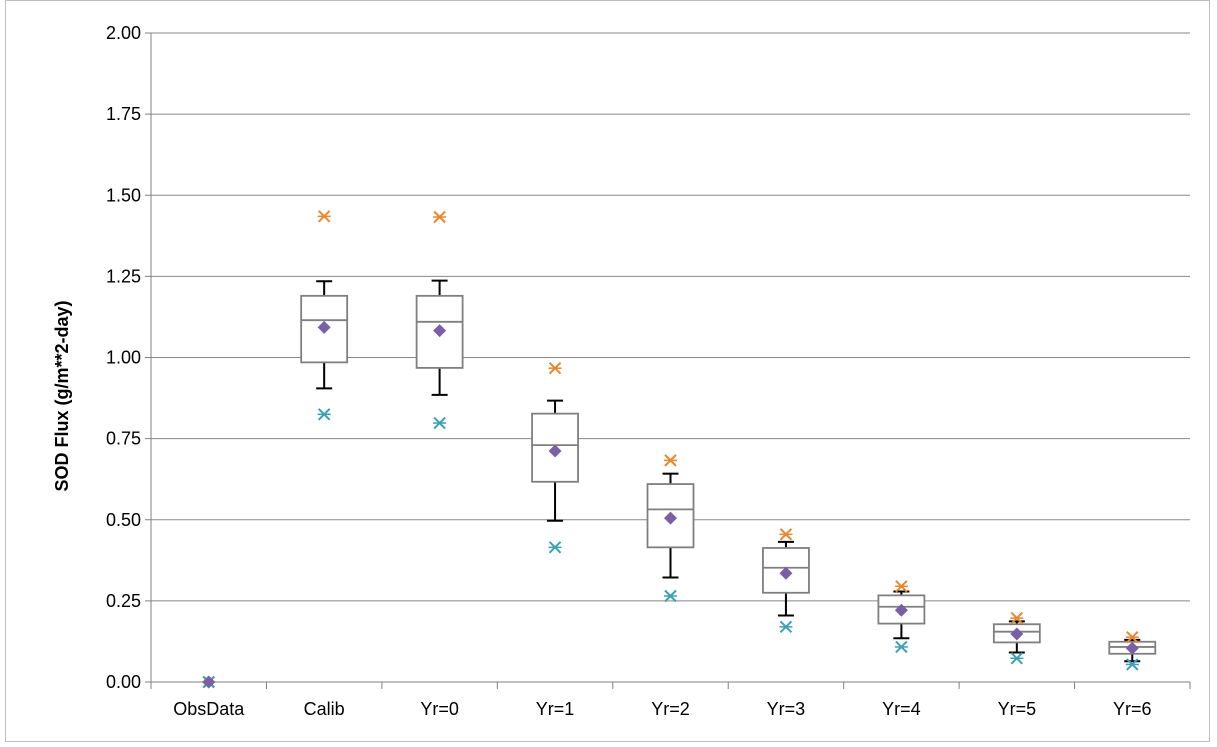 The width and height of the screenshot is (1217, 747). I want to click on box-iqr, so click(901, 609).